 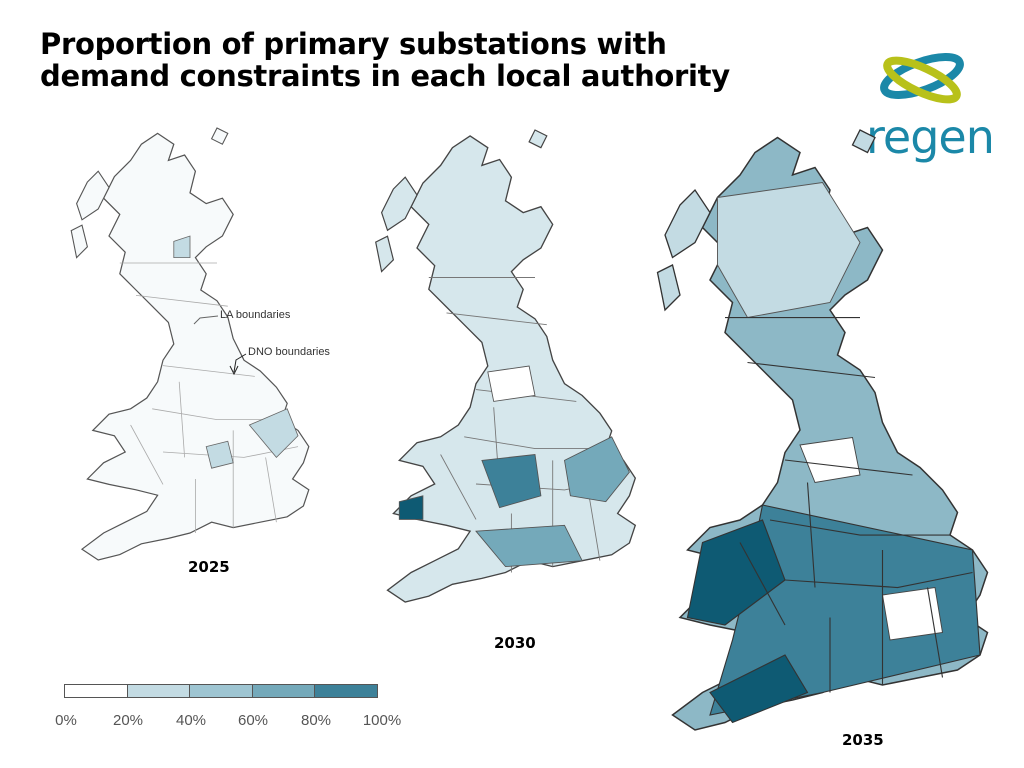 What do you see at coordinates (411, 507) in the screenshot?
I see `map-2030-region-wales` at bounding box center [411, 507].